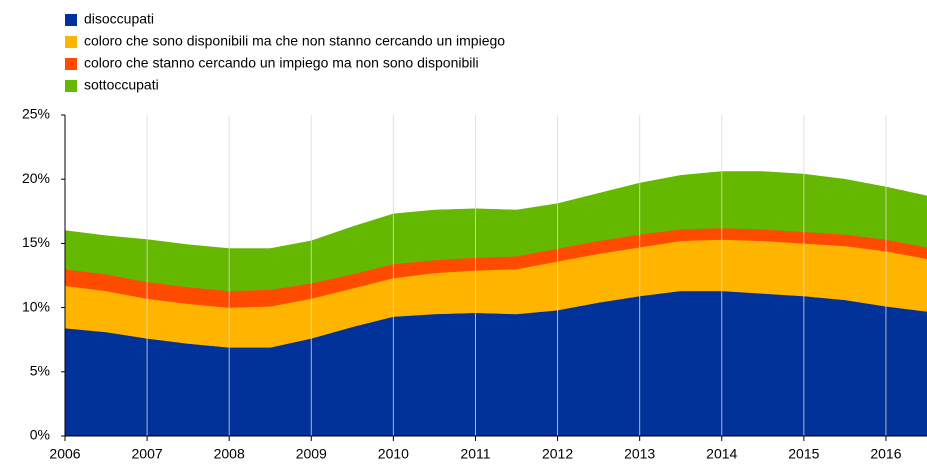 Image resolution: width=927 pixels, height=464 pixels. I want to click on x-tick-label: 2016, so click(885, 454).